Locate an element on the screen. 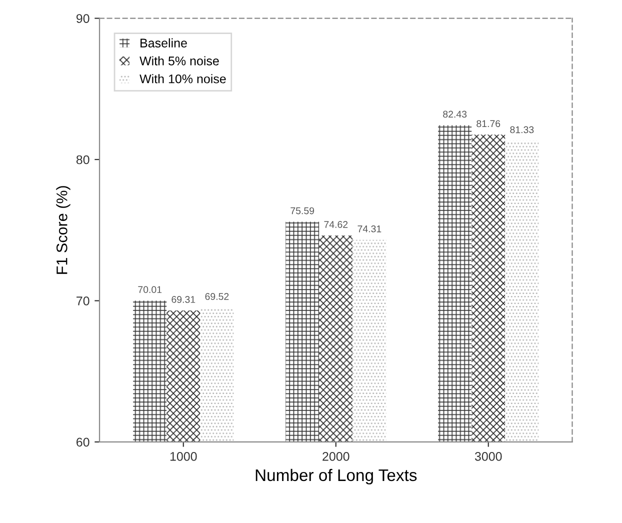  data-label: 75.59 is located at coordinates (302, 210).